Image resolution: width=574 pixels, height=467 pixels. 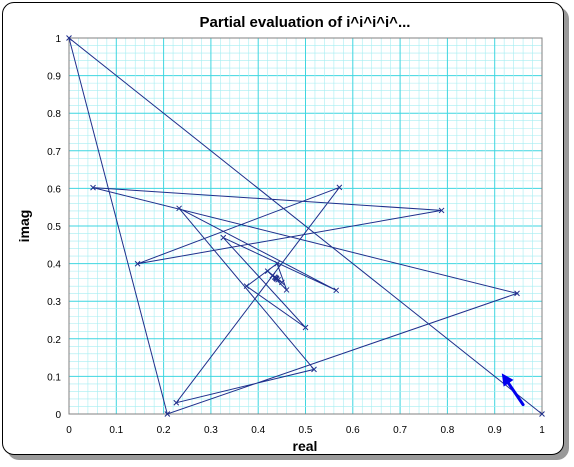 I want to click on x-tick-label: 0.3, so click(x=211, y=430).